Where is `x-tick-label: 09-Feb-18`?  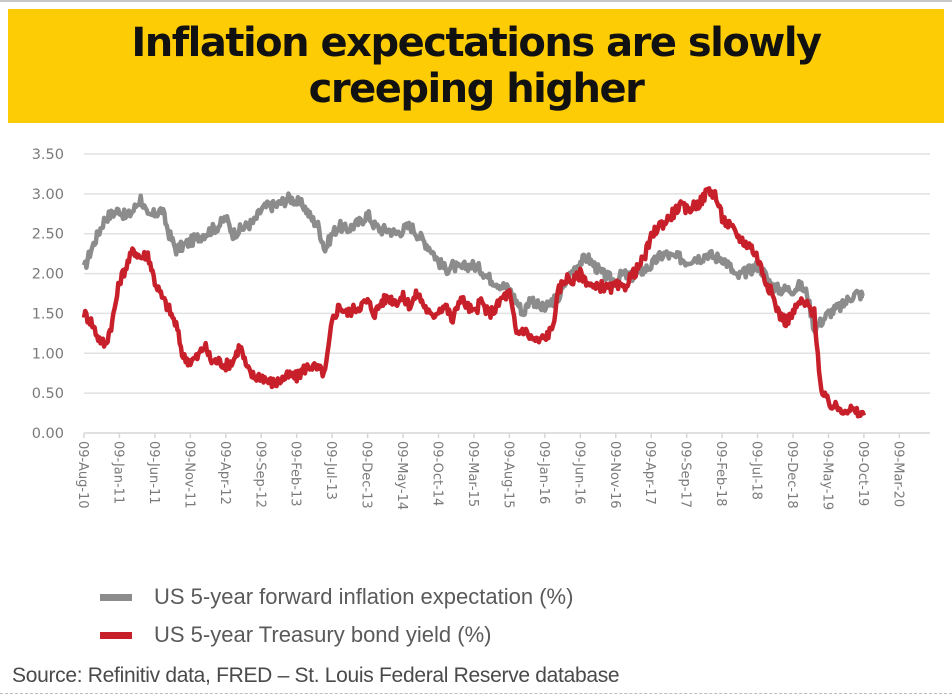
x-tick-label: 09-Feb-18 is located at coordinates (720, 473).